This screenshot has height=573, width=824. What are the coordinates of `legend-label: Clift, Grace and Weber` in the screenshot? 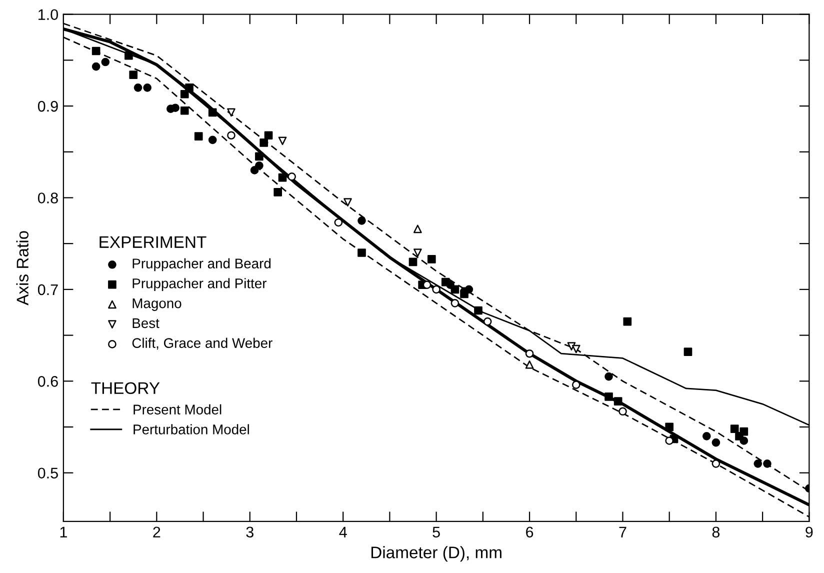 It's located at (202, 344).